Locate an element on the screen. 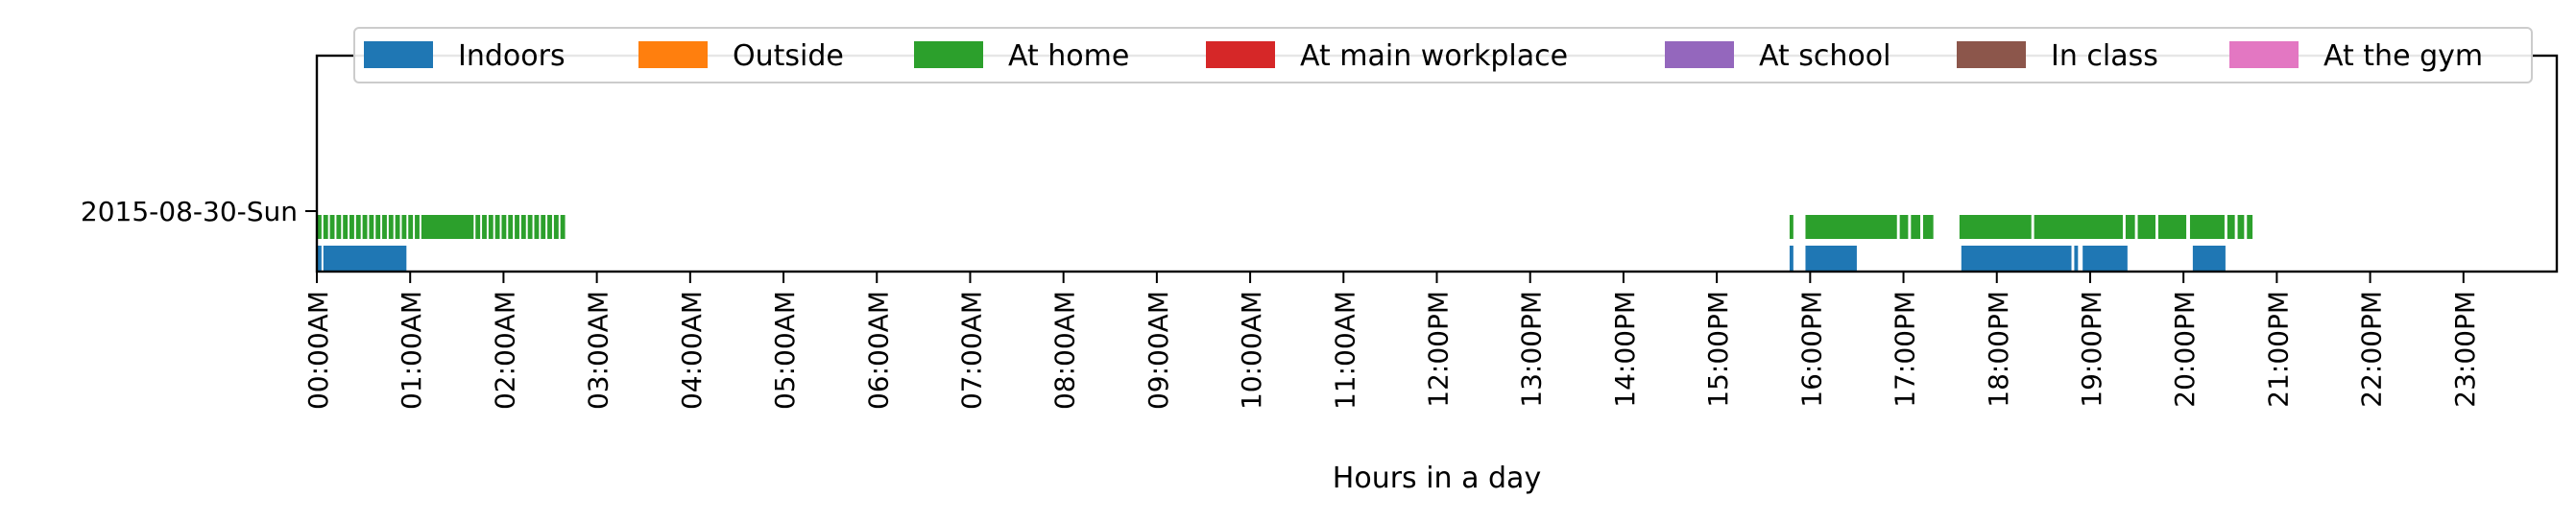 The width and height of the screenshot is (2576, 522). x-tick-label: 00:00AM is located at coordinates (318, 350).